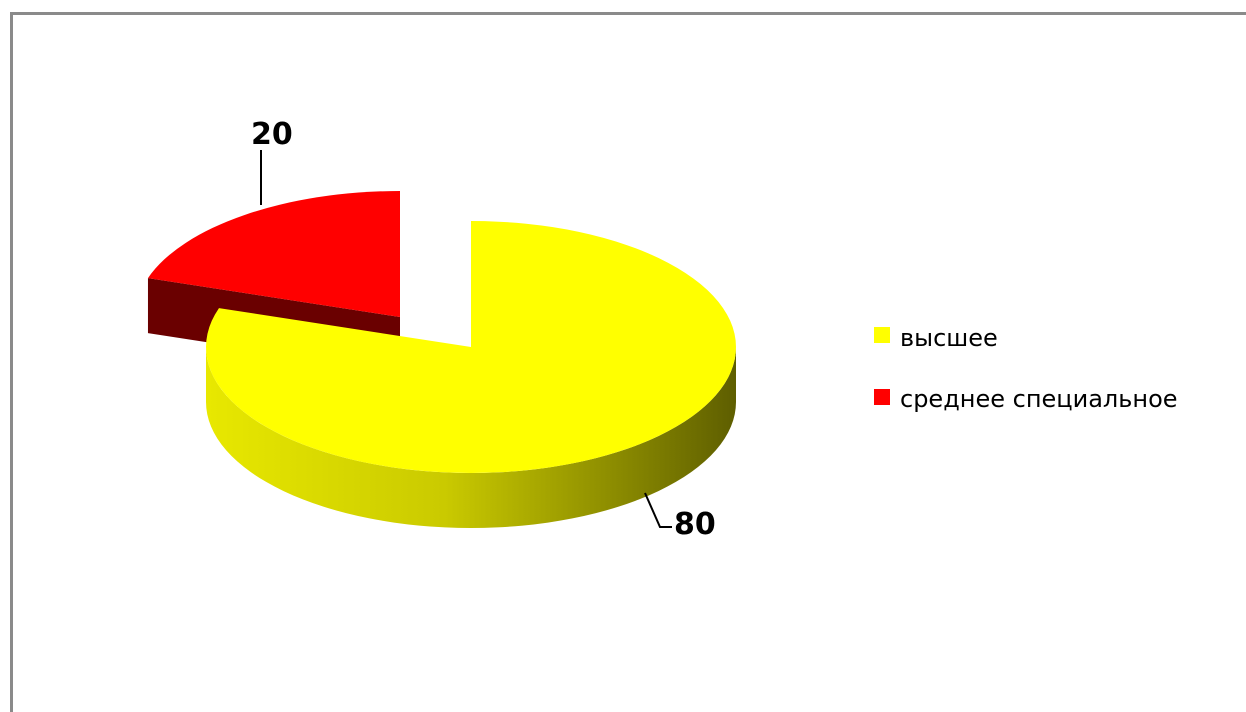 This screenshot has width=1246, height=712. Describe the element at coordinates (471, 437) in the screenshot. I see `slice-side-vysshee` at that location.